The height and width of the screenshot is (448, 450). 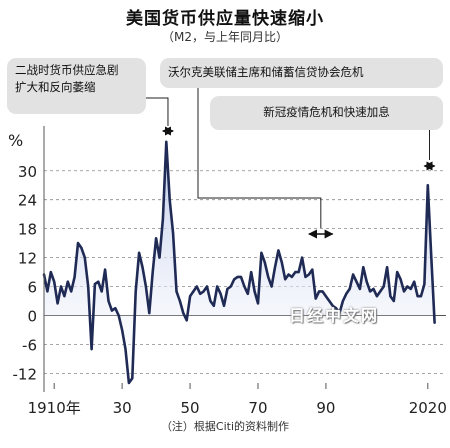 What do you see at coordinates (55, 87) in the screenshot?
I see `annotation-ww2-line2: 扩大和反向萎缩` at bounding box center [55, 87].